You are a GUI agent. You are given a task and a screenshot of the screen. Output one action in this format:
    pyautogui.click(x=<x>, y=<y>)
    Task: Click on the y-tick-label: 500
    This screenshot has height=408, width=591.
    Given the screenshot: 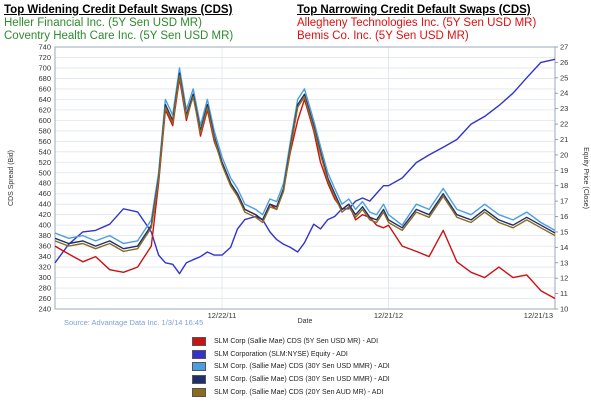 What is the action you would take?
    pyautogui.click(x=44, y=172)
    